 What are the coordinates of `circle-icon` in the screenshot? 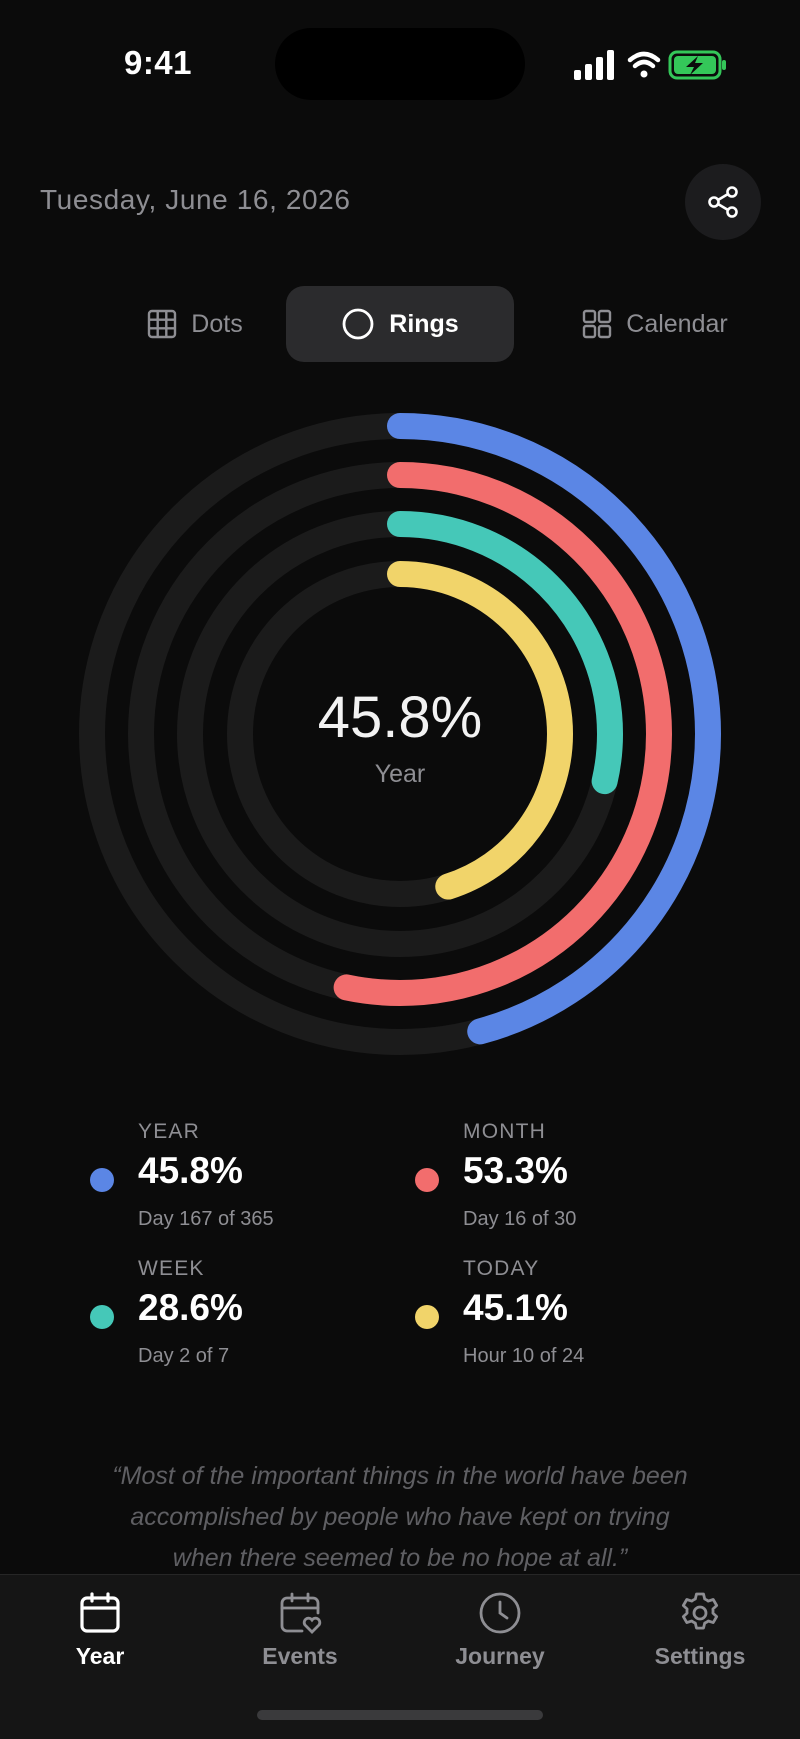 It's located at (358, 324).